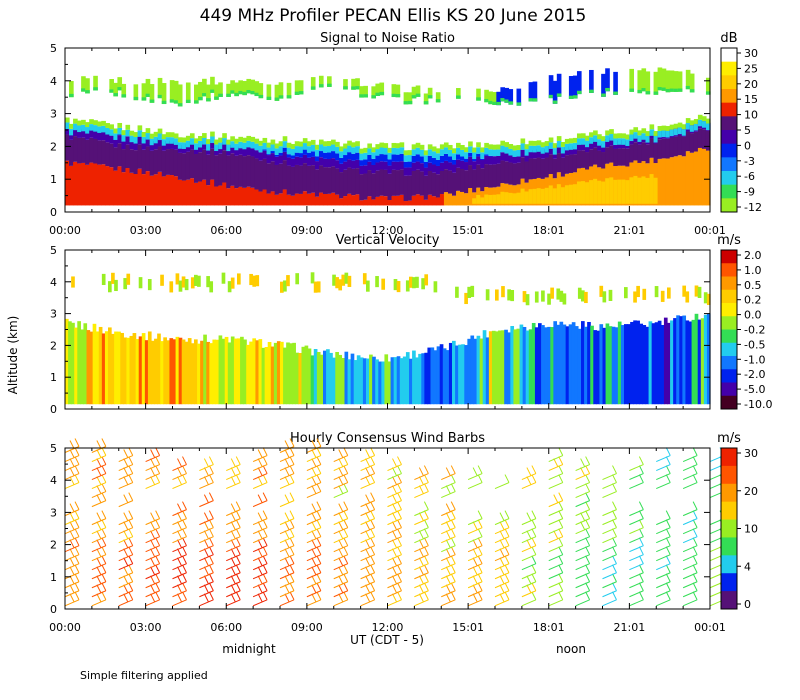  I want to click on x-tick-label: 03:00, so click(146, 627).